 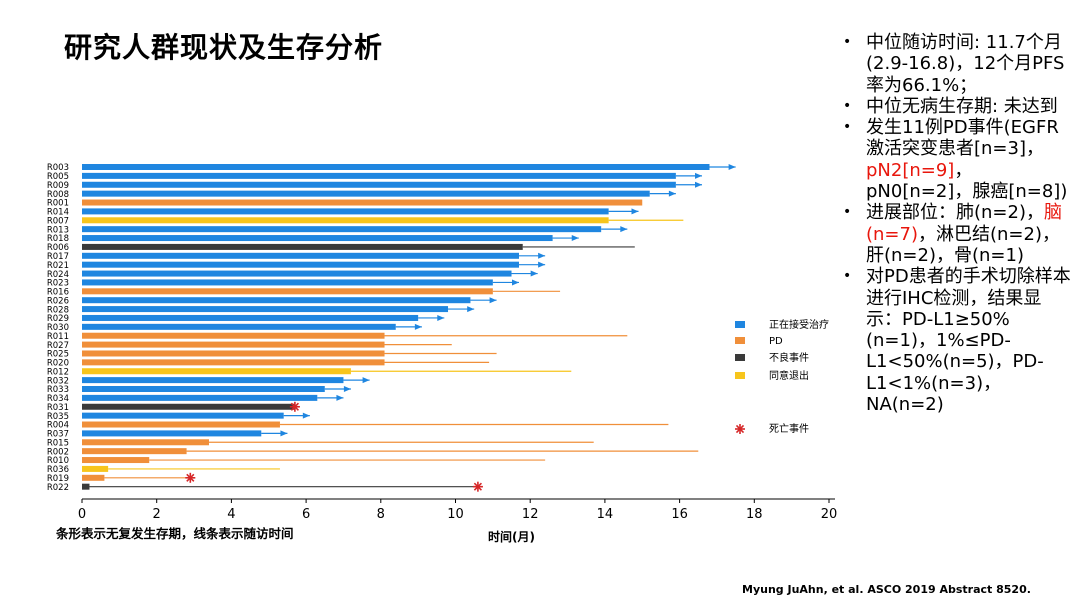 I want to click on x-tick-label: 12, so click(x=530, y=514).